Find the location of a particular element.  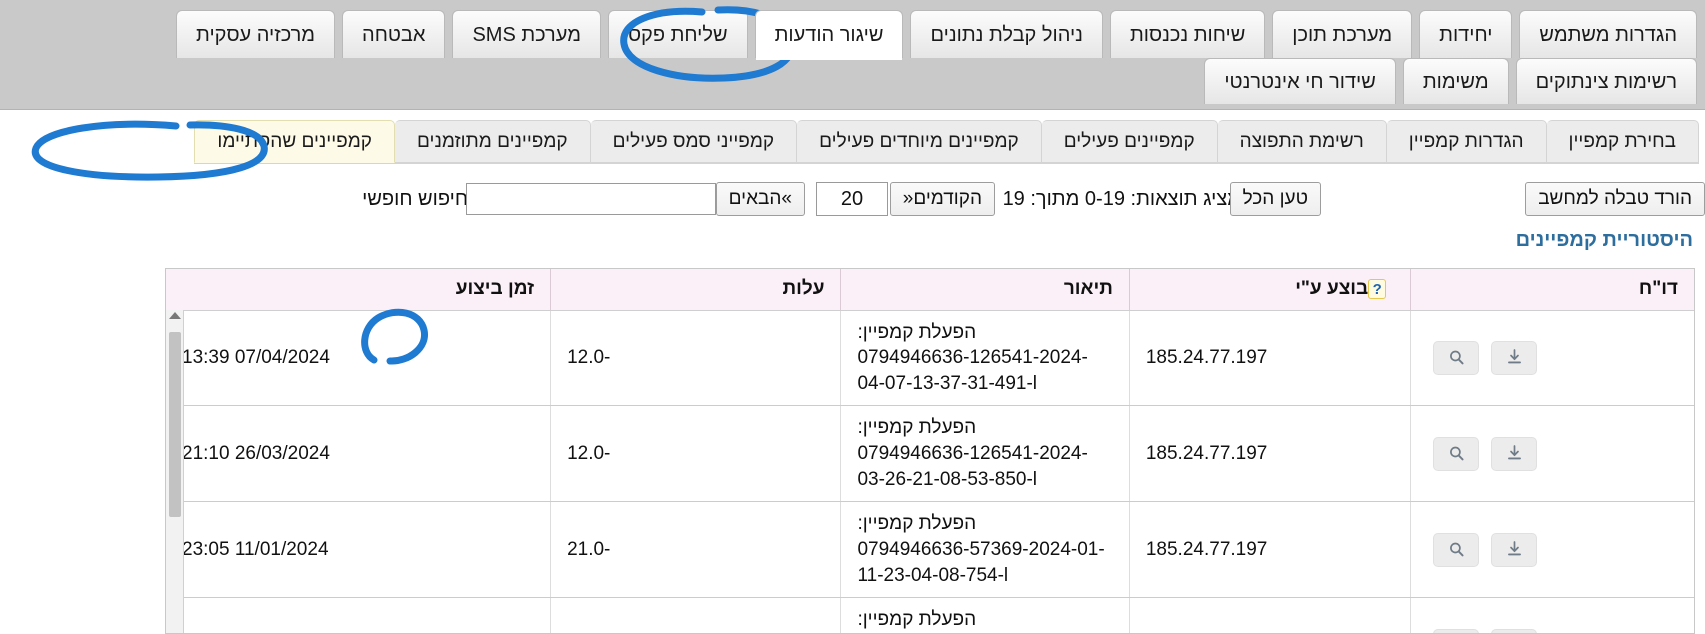

campaign-tab-4: קמפיינים מיוחדים פעילים is located at coordinates (919, 141).